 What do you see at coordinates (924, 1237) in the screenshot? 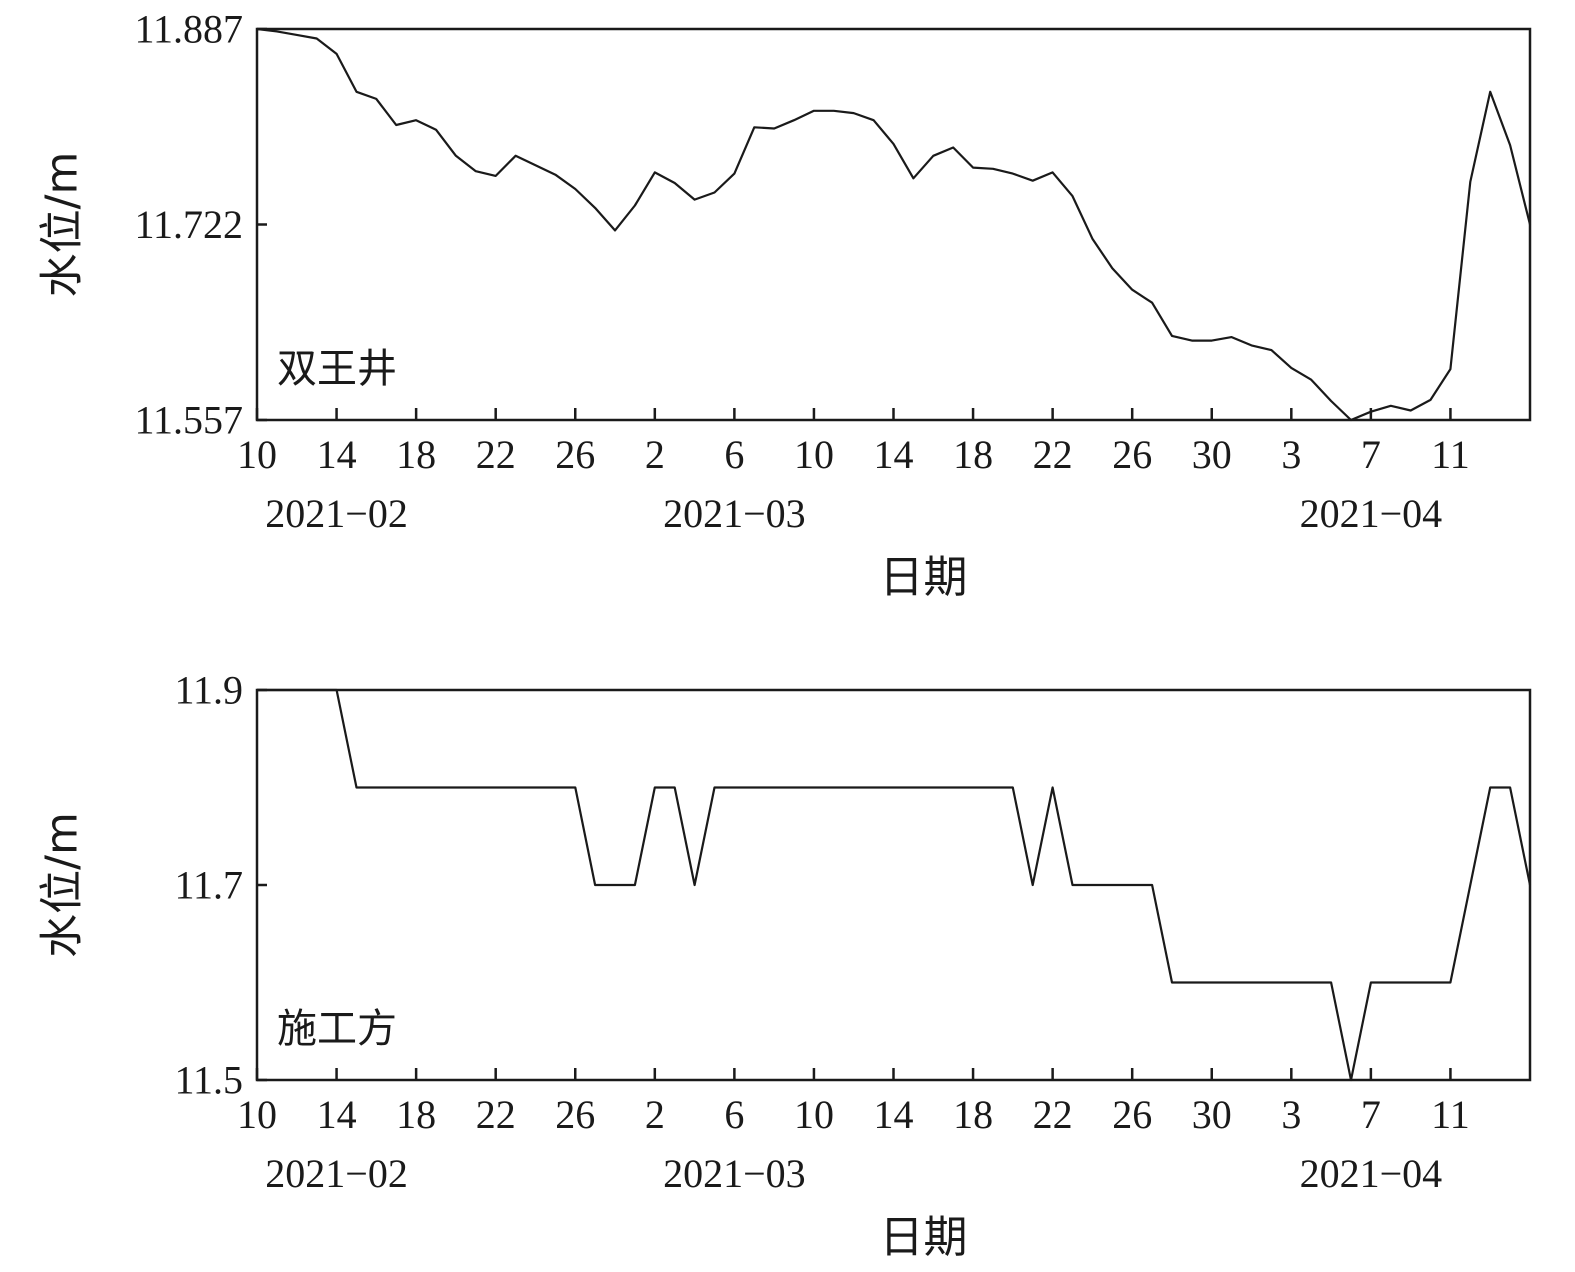
I see `bottom-x-axis-title: 日期` at bounding box center [924, 1237].